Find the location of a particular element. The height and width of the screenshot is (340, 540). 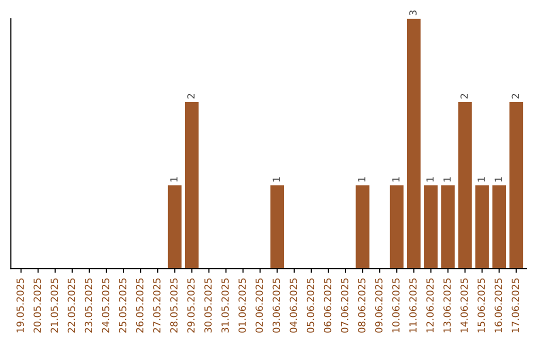

x-tick-label: 21.05.2025 is located at coordinates (54, 305).